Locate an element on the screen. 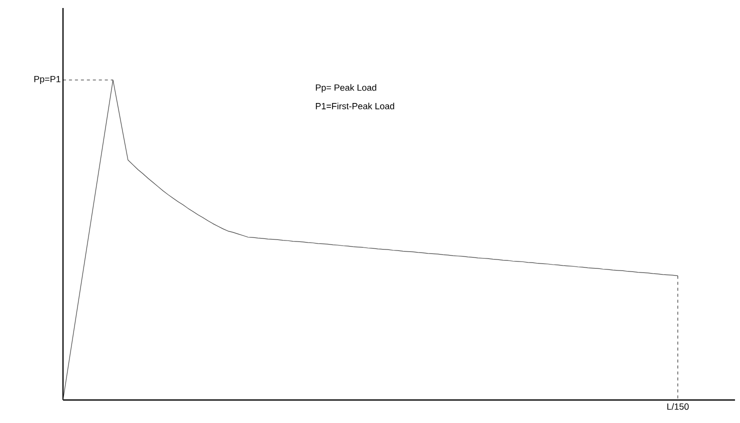  annotation: Pp= Peak Load is located at coordinates (346, 88).